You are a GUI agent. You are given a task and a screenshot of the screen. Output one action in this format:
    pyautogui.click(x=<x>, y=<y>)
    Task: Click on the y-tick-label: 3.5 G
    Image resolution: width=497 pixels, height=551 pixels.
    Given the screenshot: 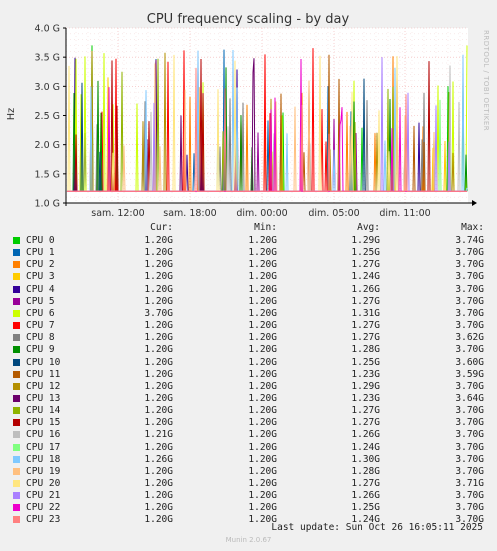 What is the action you would take?
    pyautogui.click(x=48, y=58)
    